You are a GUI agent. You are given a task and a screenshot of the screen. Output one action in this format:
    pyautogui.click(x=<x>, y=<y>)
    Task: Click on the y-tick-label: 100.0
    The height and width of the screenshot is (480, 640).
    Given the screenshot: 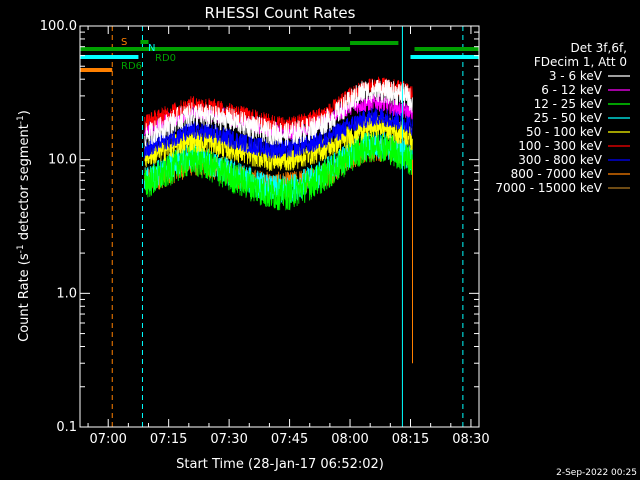 What is the action you would take?
    pyautogui.click(x=58, y=26)
    